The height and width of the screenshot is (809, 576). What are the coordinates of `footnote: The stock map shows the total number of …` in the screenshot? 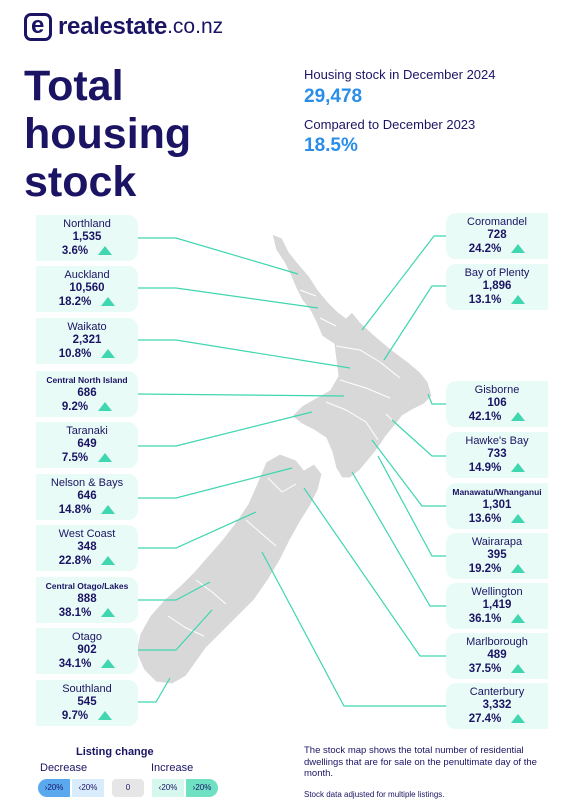 It's located at (420, 762).